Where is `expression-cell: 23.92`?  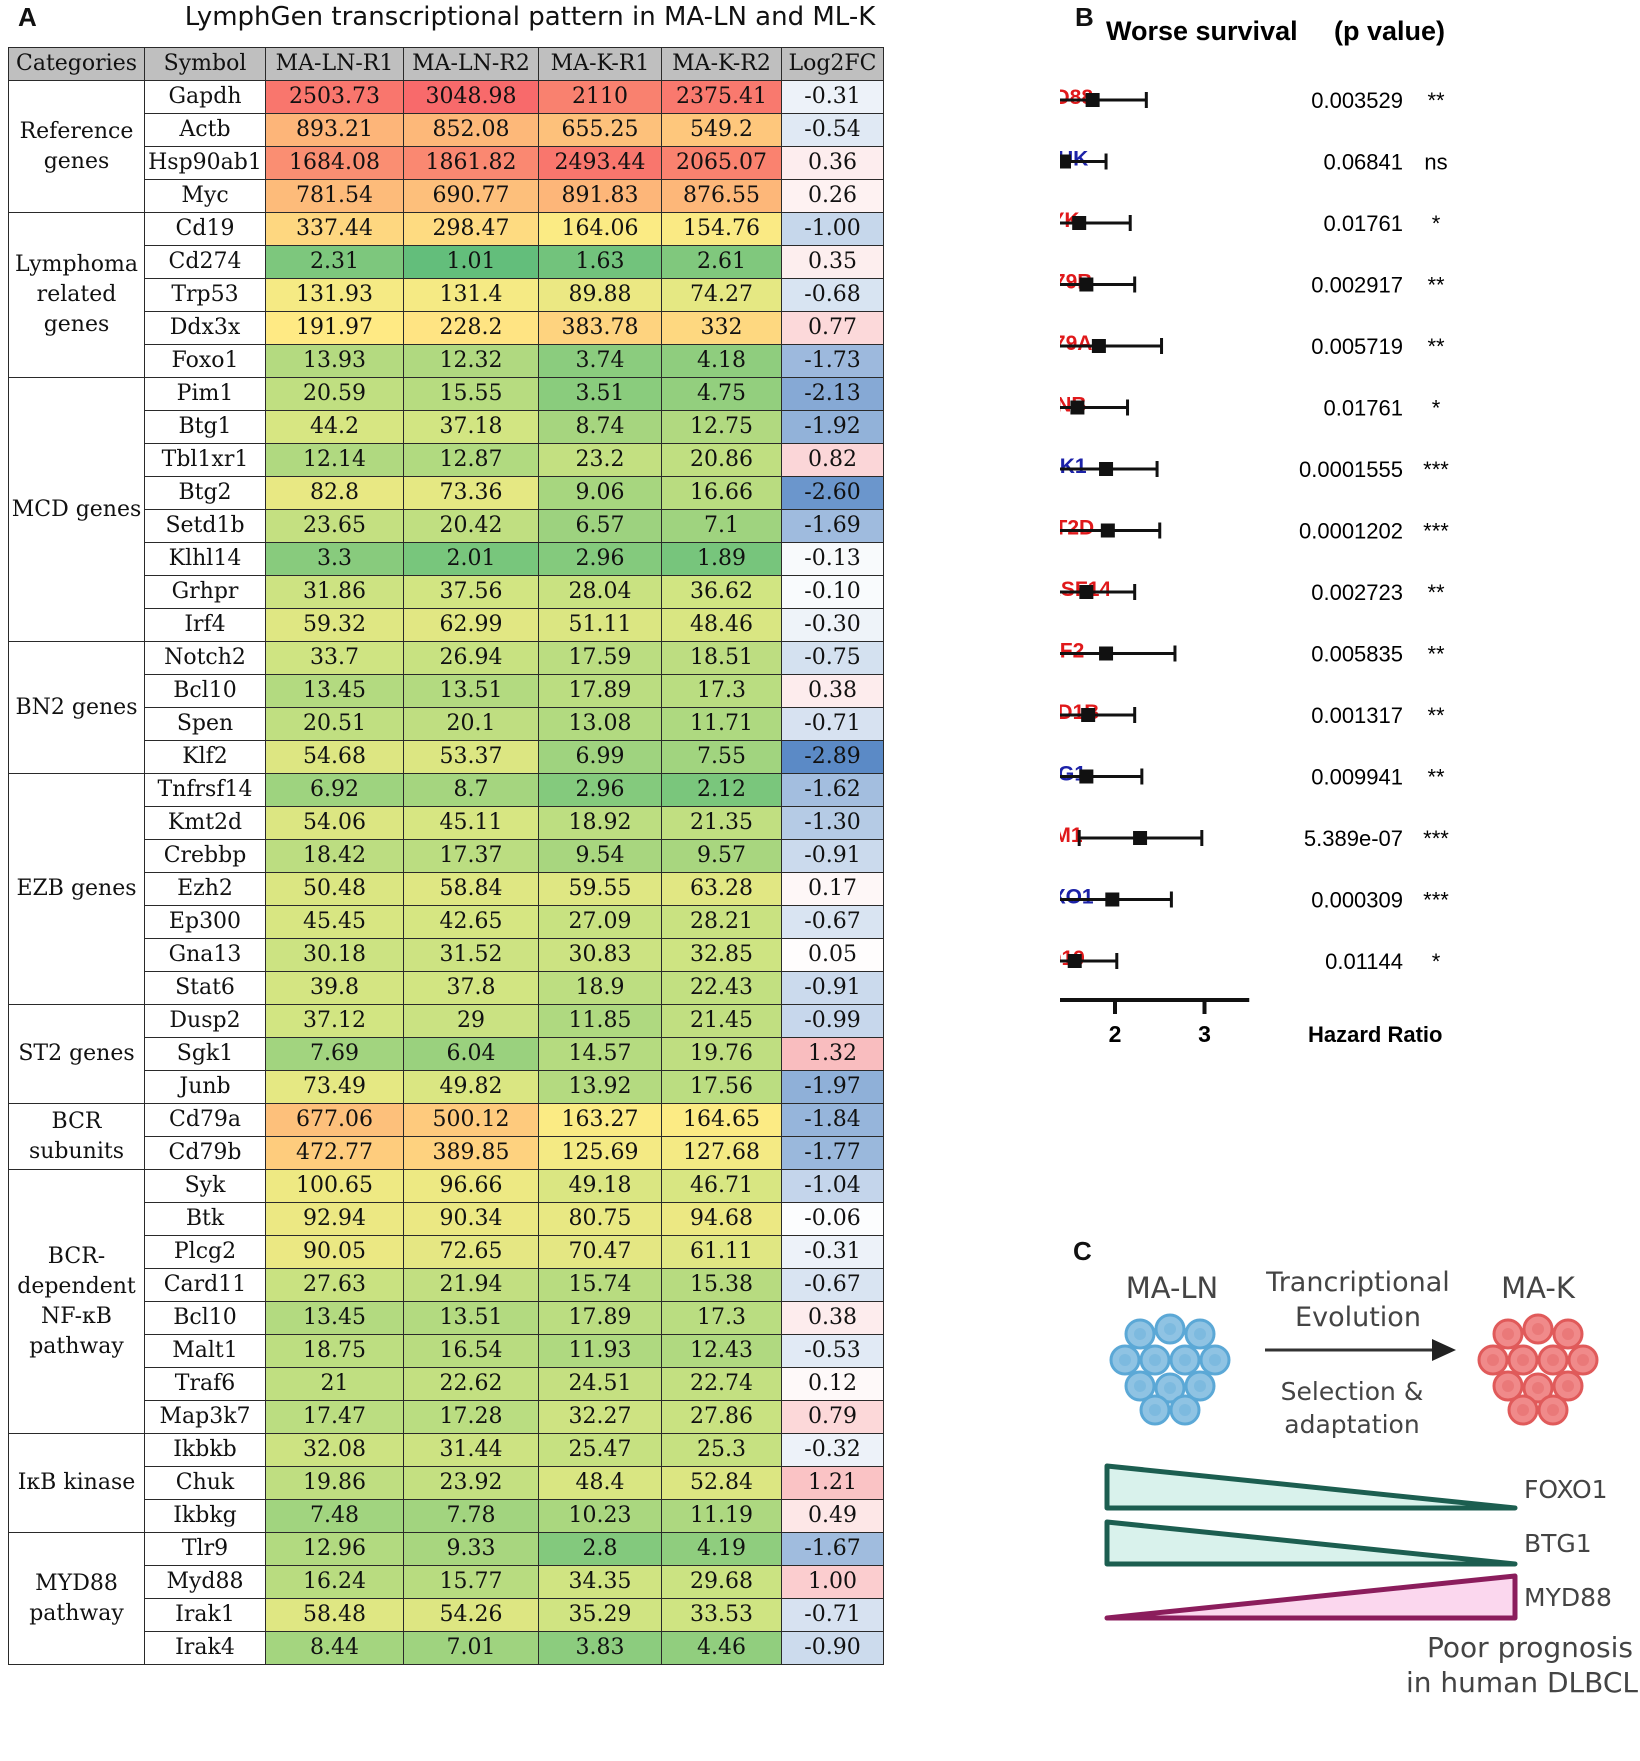
expression-cell: 23.92 is located at coordinates (471, 1483).